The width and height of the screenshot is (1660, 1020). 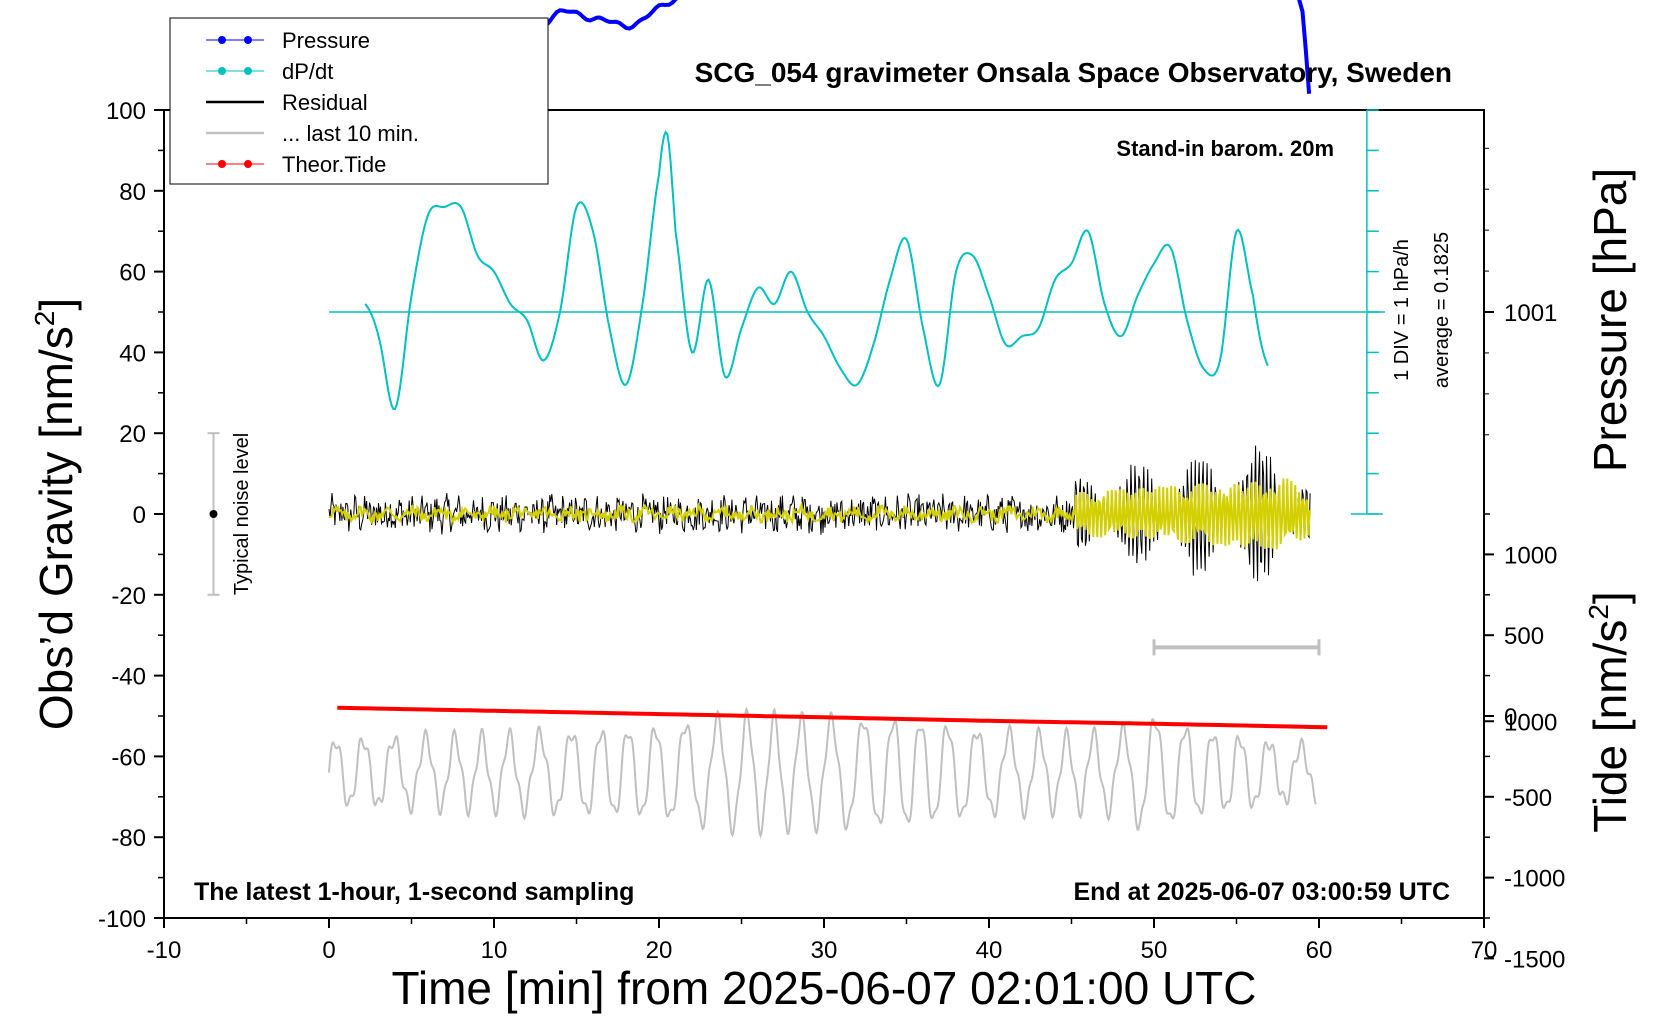 I want to click on x-tick-label: 10, so click(x=494, y=950).